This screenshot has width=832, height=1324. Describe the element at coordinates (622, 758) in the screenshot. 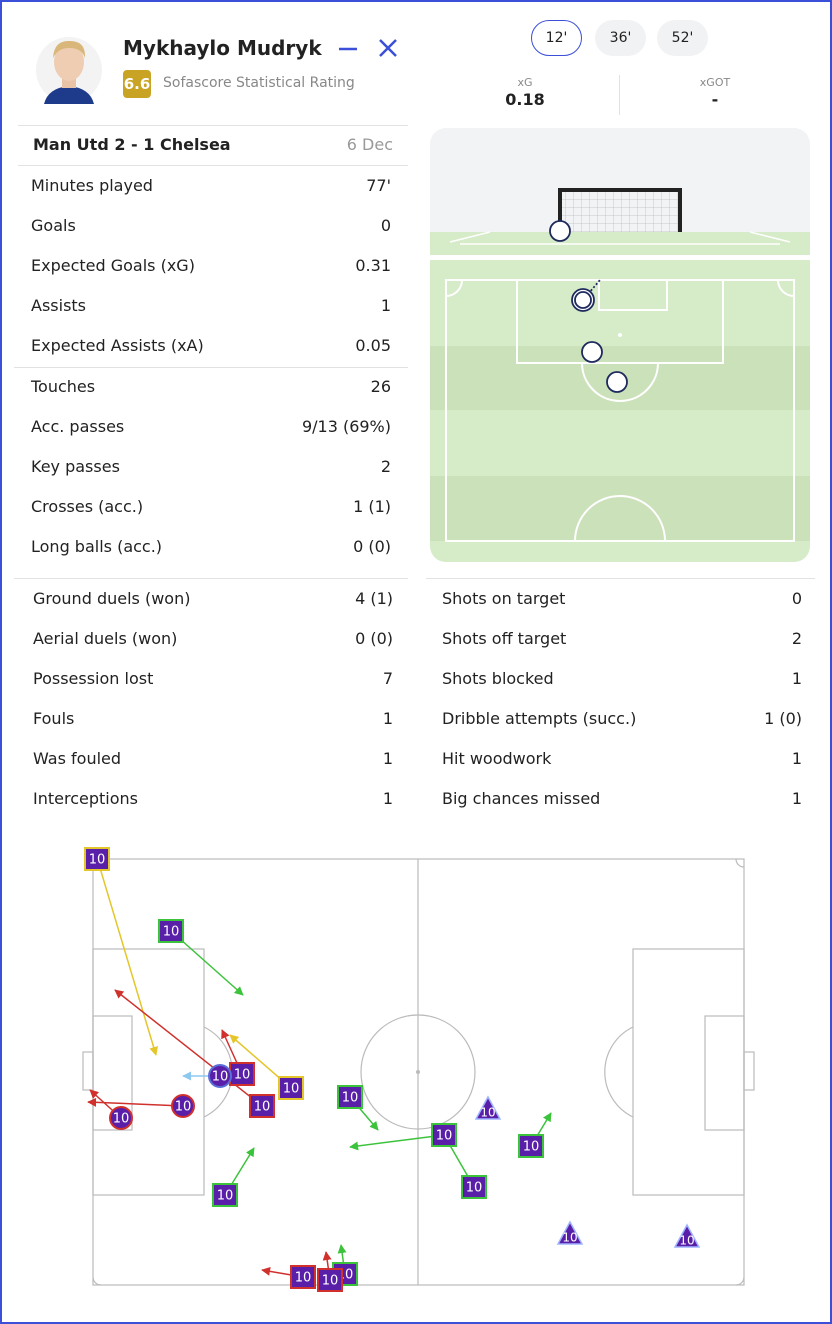

I see `stat-row: Hit woodwork 1` at that location.